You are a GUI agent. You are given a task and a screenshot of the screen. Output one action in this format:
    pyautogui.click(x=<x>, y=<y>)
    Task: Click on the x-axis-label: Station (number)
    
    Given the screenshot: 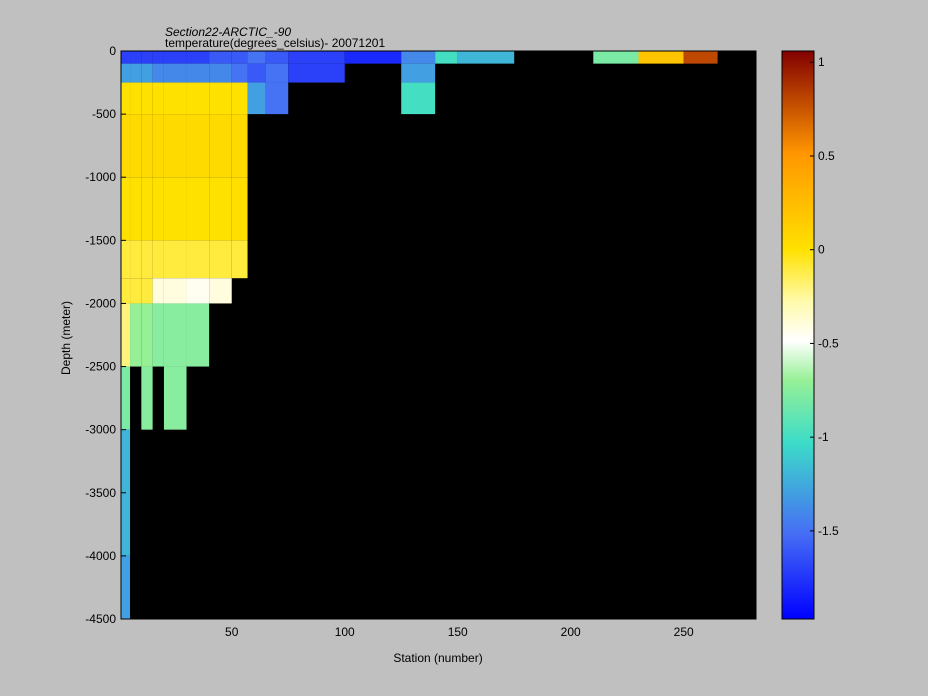 What is the action you would take?
    pyautogui.click(x=437, y=658)
    